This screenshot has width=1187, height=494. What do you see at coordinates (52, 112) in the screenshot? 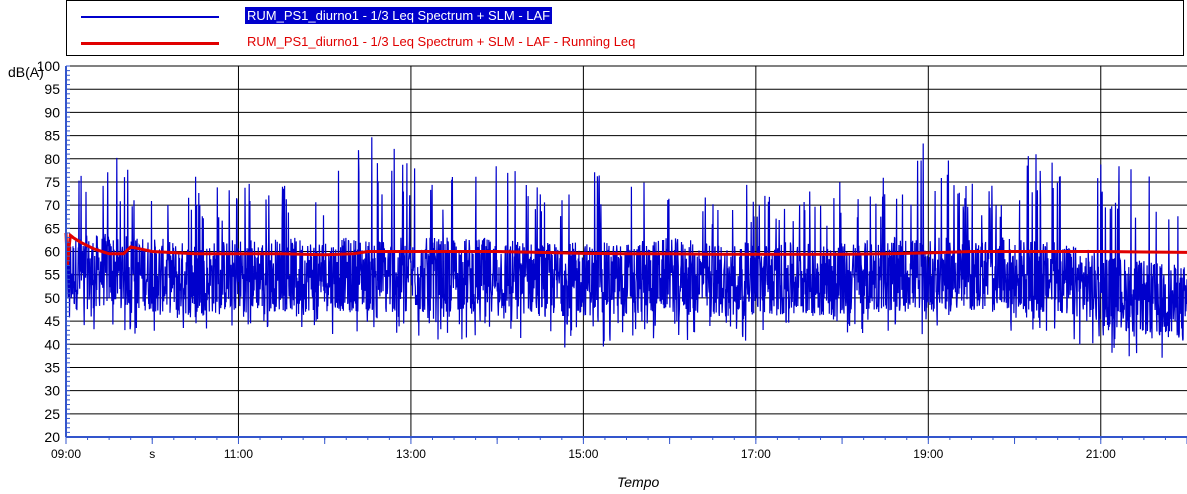
I see `y-tick-label: 90` at bounding box center [52, 112].